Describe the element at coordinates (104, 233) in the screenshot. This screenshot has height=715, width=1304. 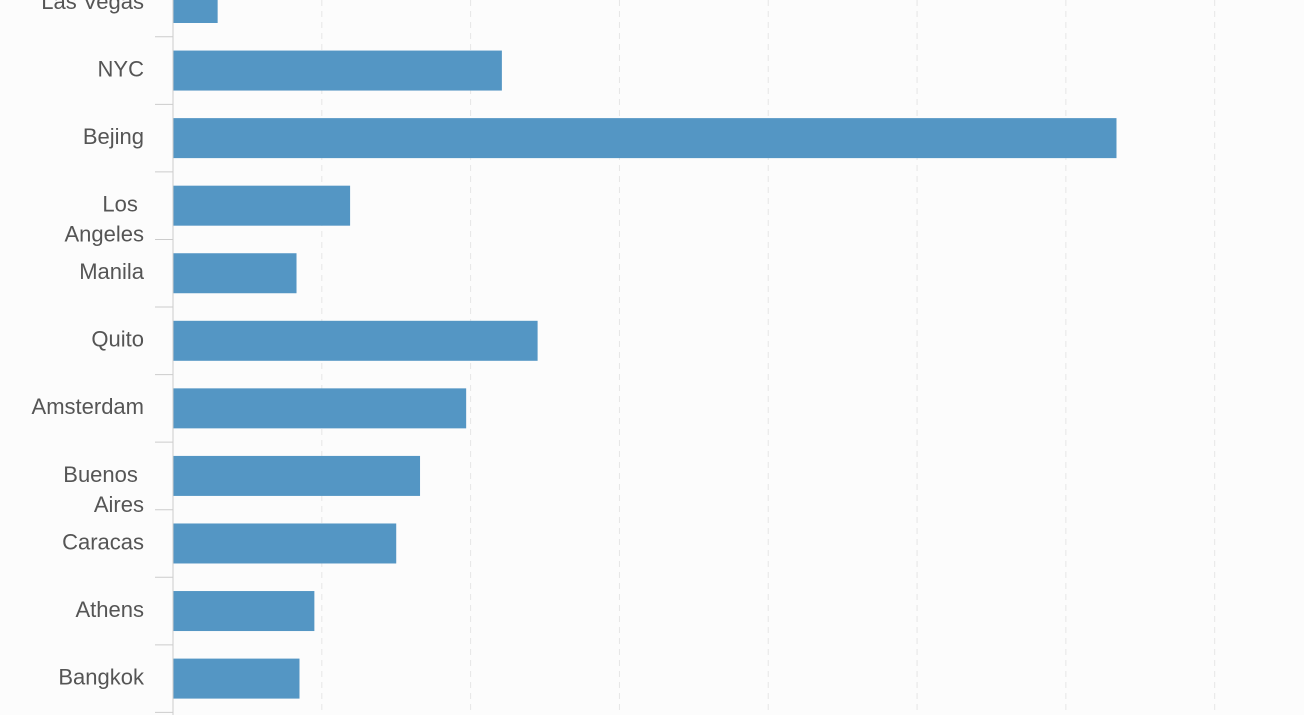
I see `label-line: Angeles` at that location.